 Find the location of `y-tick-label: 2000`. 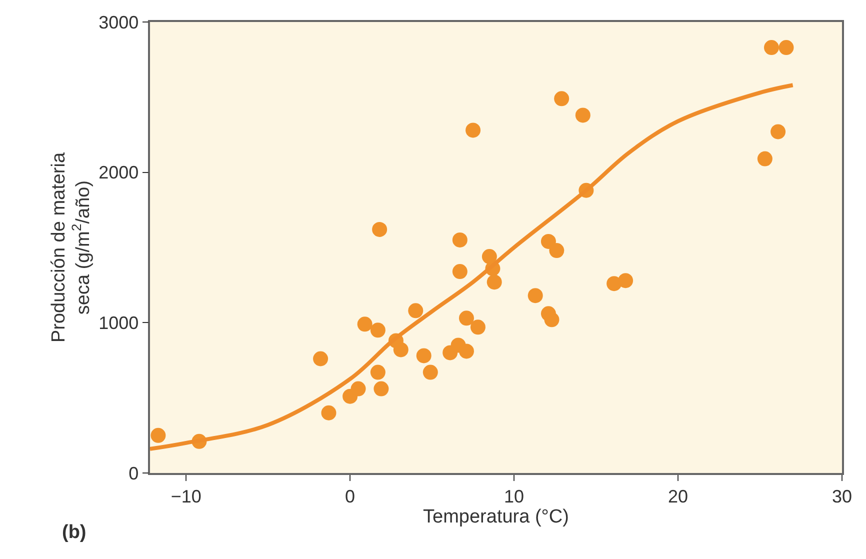

y-tick-label: 2000 is located at coordinates (118, 172).